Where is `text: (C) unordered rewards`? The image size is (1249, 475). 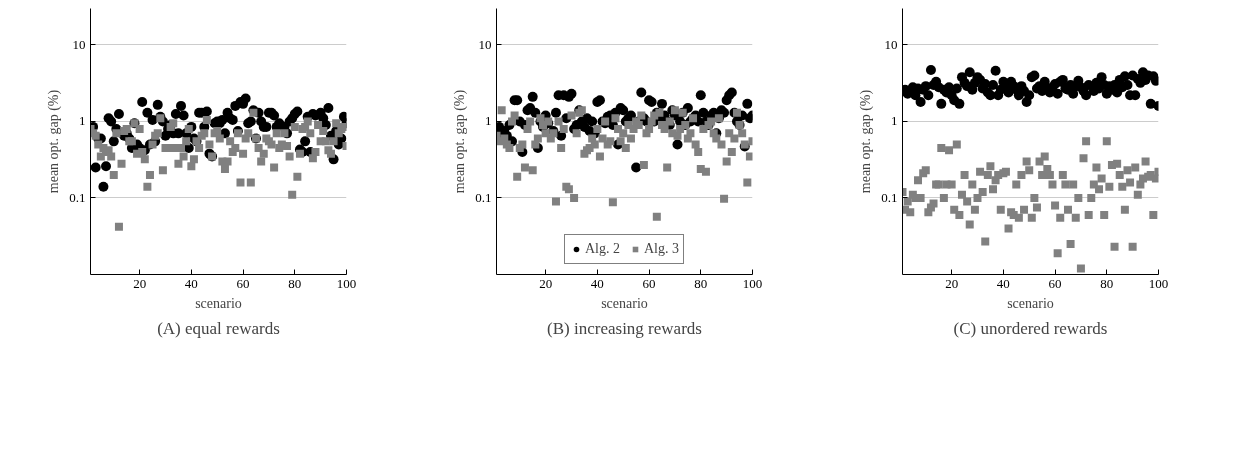
text: (C) unordered rewards is located at coordinates (1030, 328).